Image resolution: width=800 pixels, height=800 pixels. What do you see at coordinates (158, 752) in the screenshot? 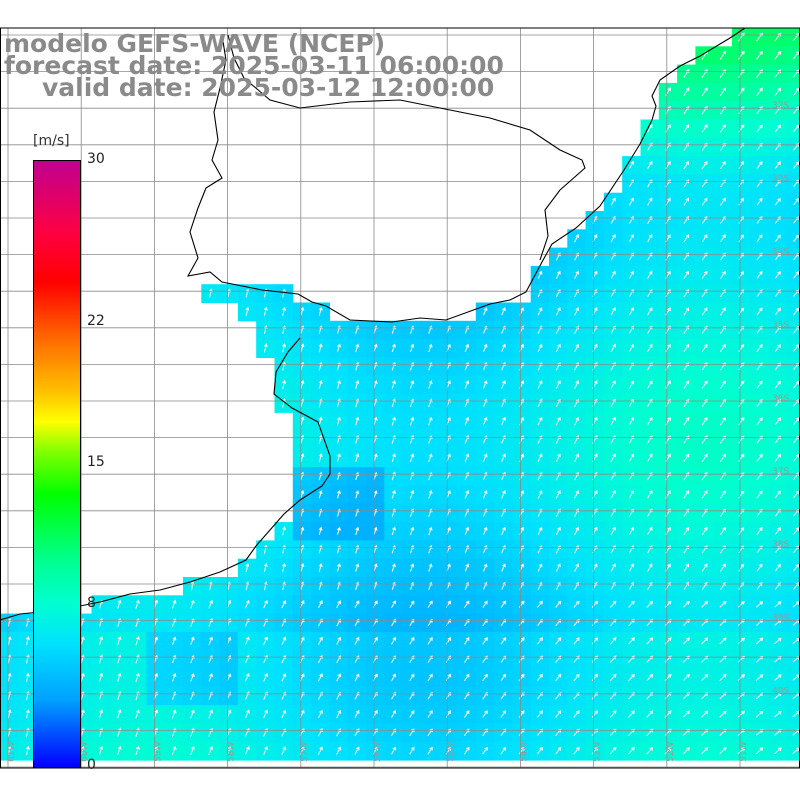
I see `longitude-label: 59W` at bounding box center [158, 752].